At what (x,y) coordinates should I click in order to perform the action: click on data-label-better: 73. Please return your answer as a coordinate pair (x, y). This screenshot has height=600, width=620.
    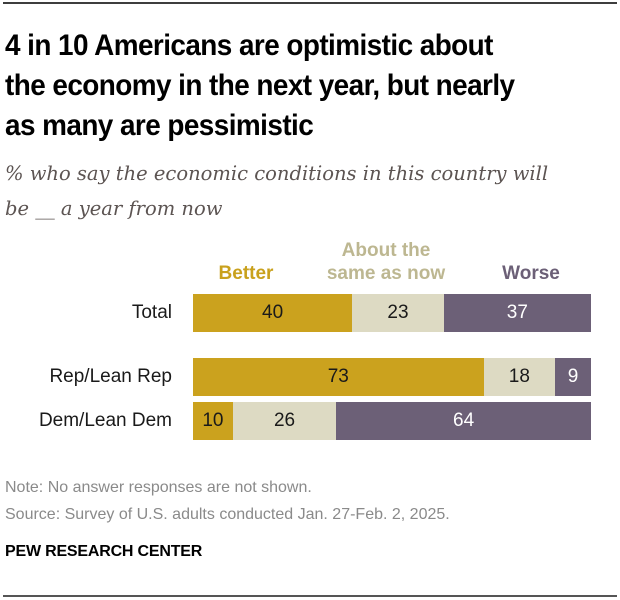
    Looking at the image, I should click on (338, 376).